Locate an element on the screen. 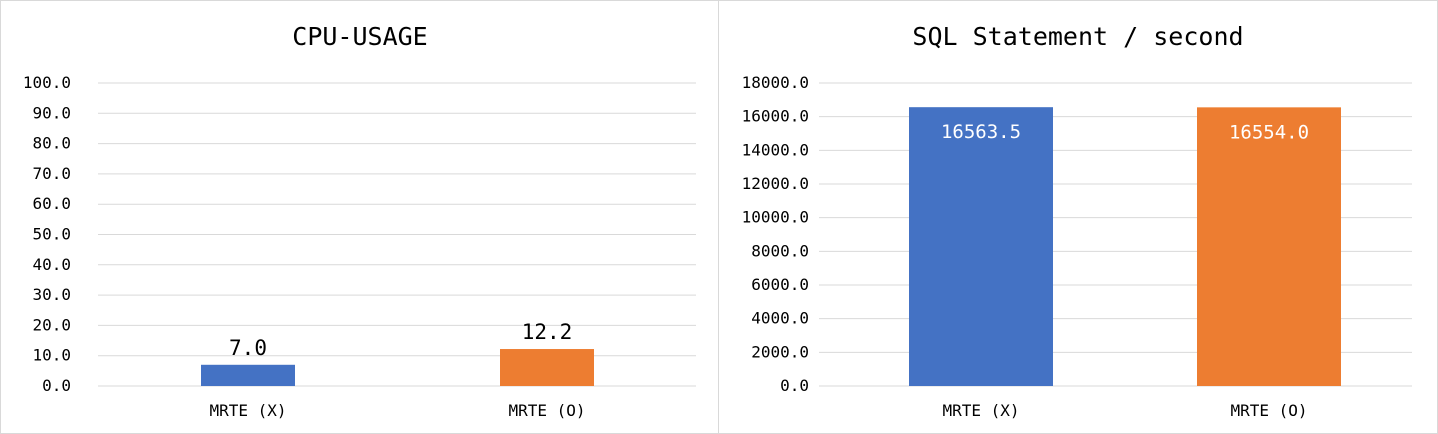 Image resolution: width=1438 pixels, height=434 pixels. y-tick-label: 30.0 is located at coordinates (51, 294).